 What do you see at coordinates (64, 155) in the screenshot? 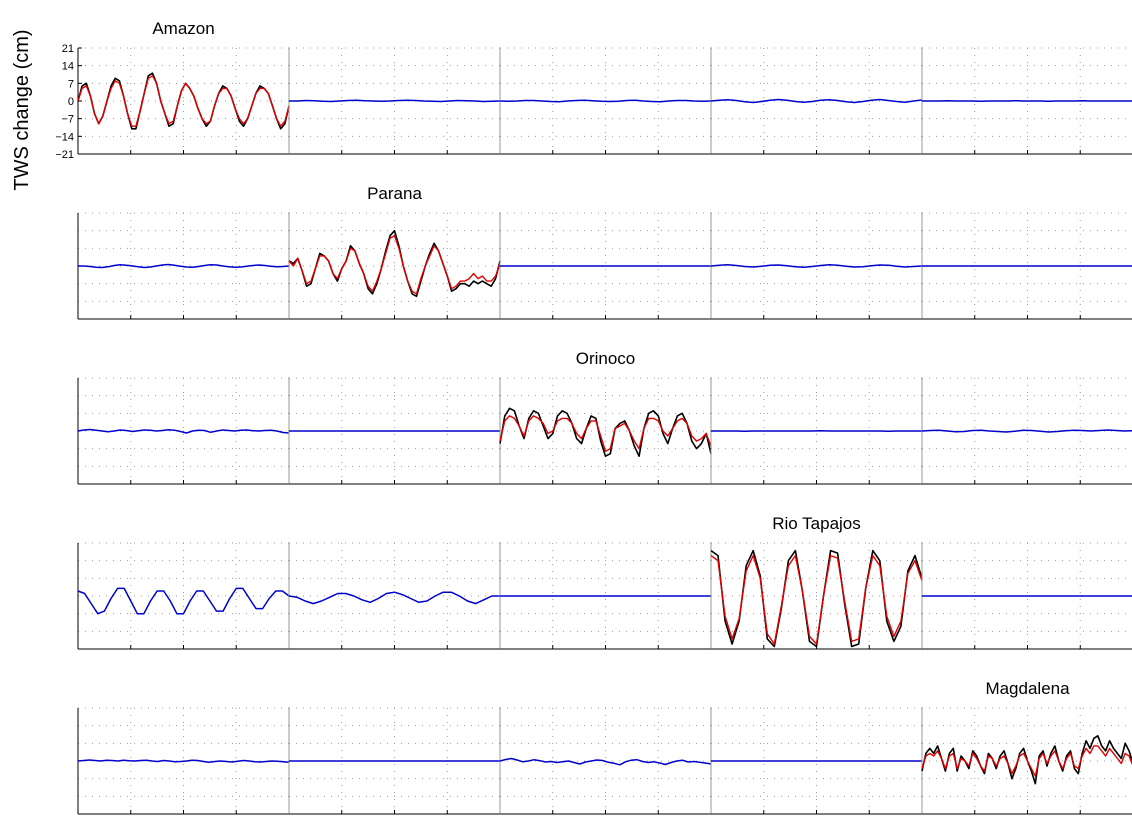
I see `y-tick-label: −21` at bounding box center [64, 155].